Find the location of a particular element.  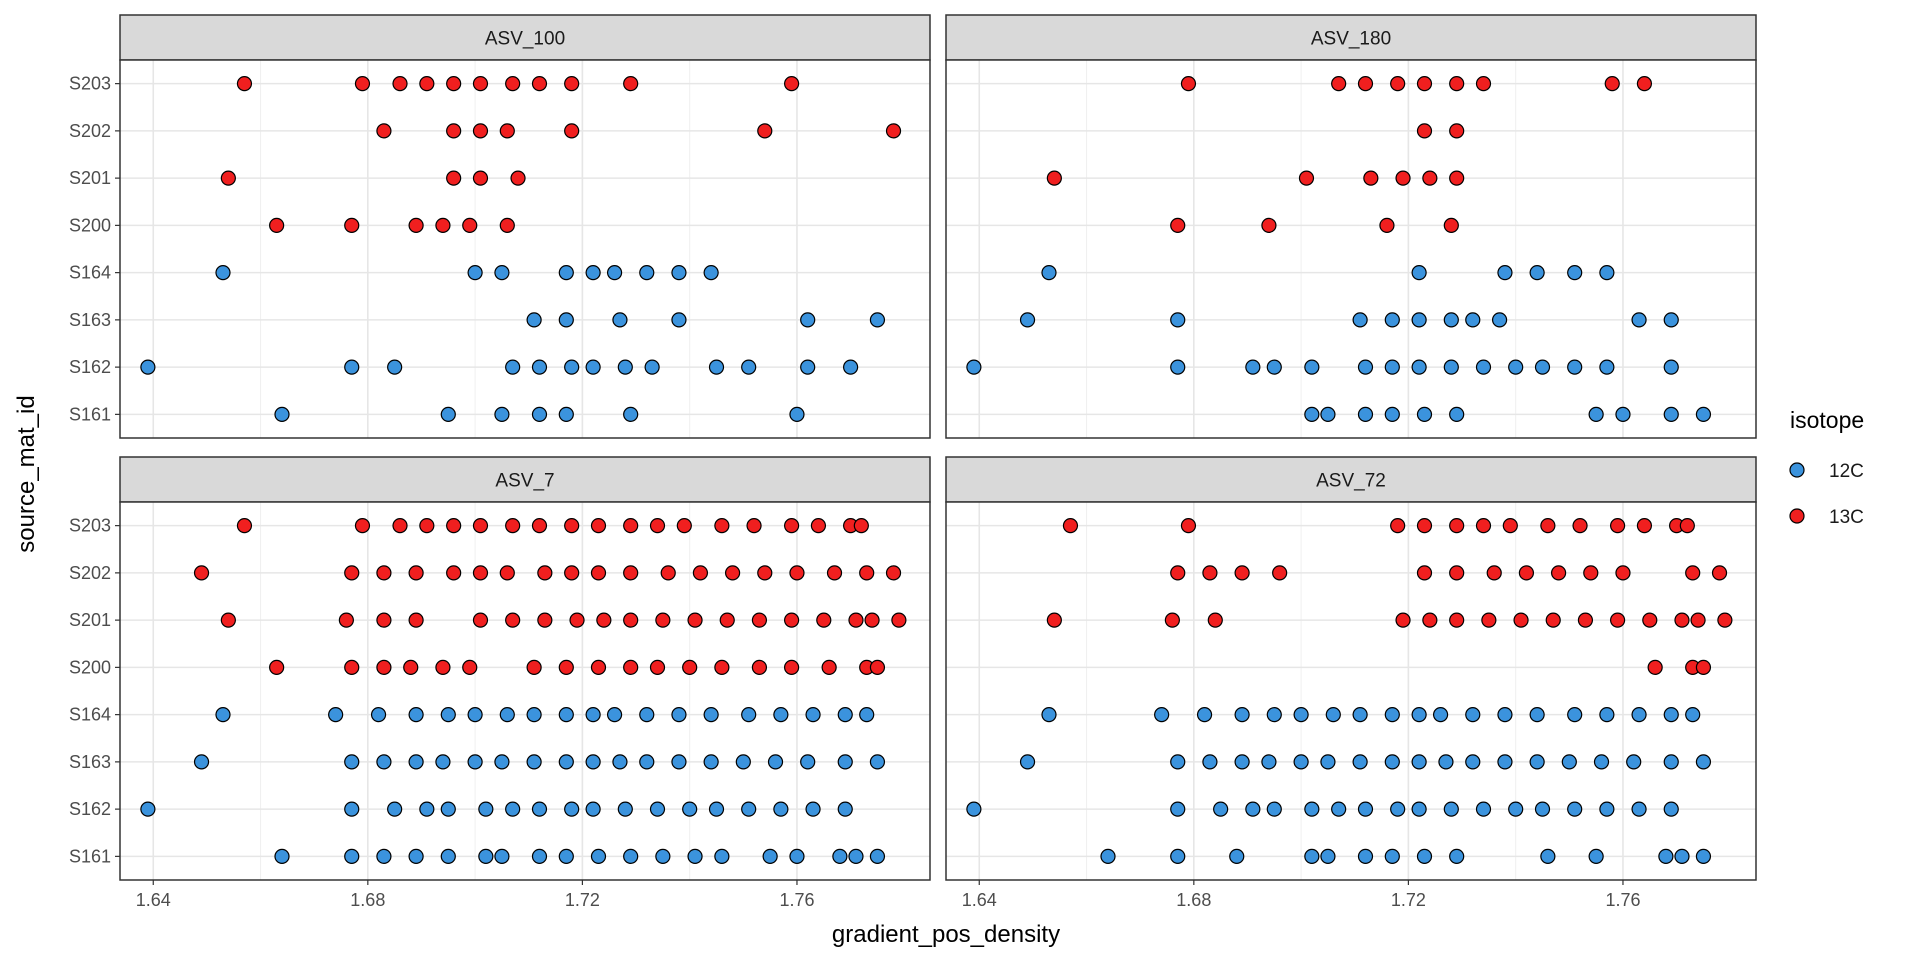

y-tick-label: S163 is located at coordinates (90, 762).